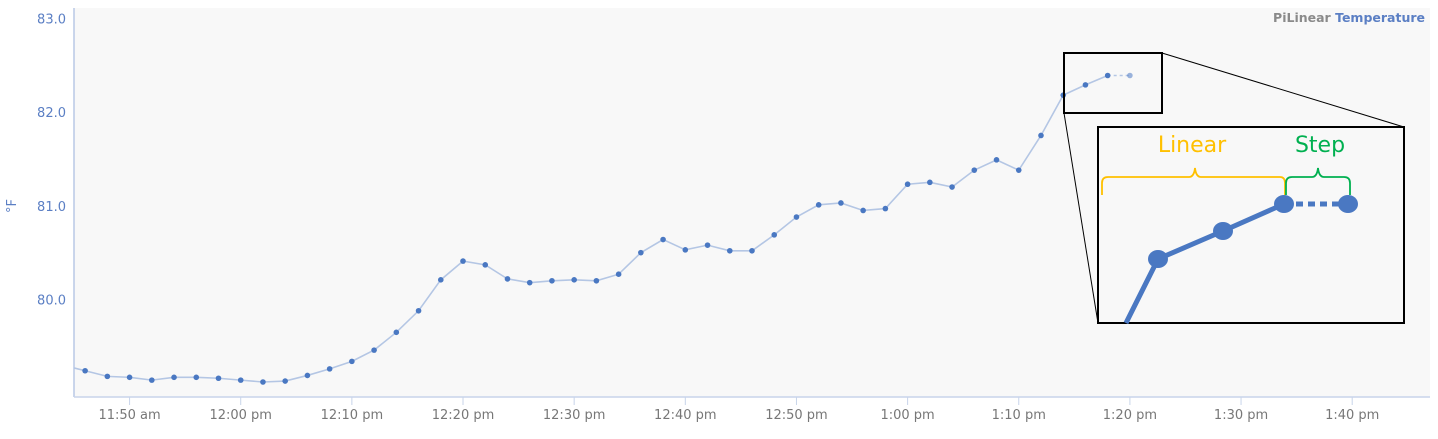 The width and height of the screenshot is (1438, 439). I want to click on callout-connector-bottom, so click(1081, 218).